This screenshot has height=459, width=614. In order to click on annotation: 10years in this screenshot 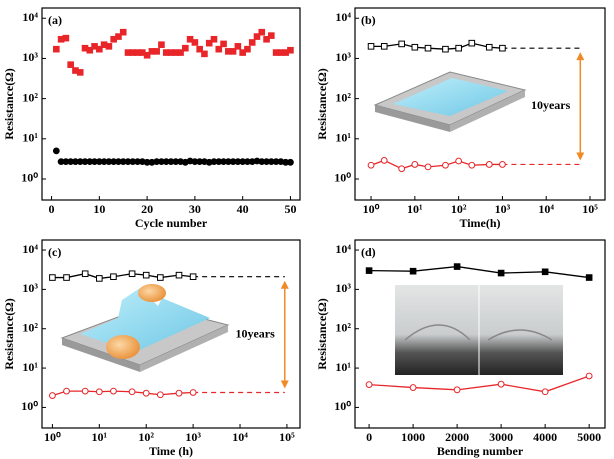, I will do `click(255, 333)`.